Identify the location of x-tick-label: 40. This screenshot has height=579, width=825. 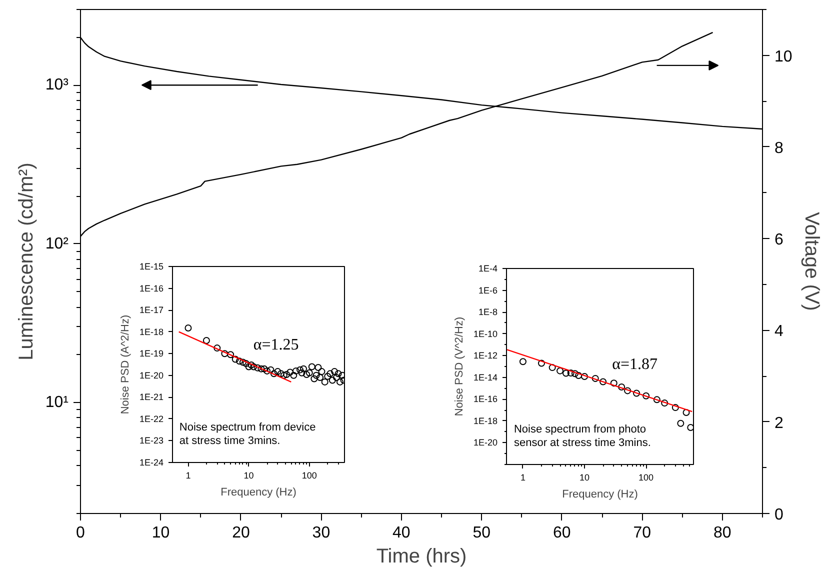
(401, 533).